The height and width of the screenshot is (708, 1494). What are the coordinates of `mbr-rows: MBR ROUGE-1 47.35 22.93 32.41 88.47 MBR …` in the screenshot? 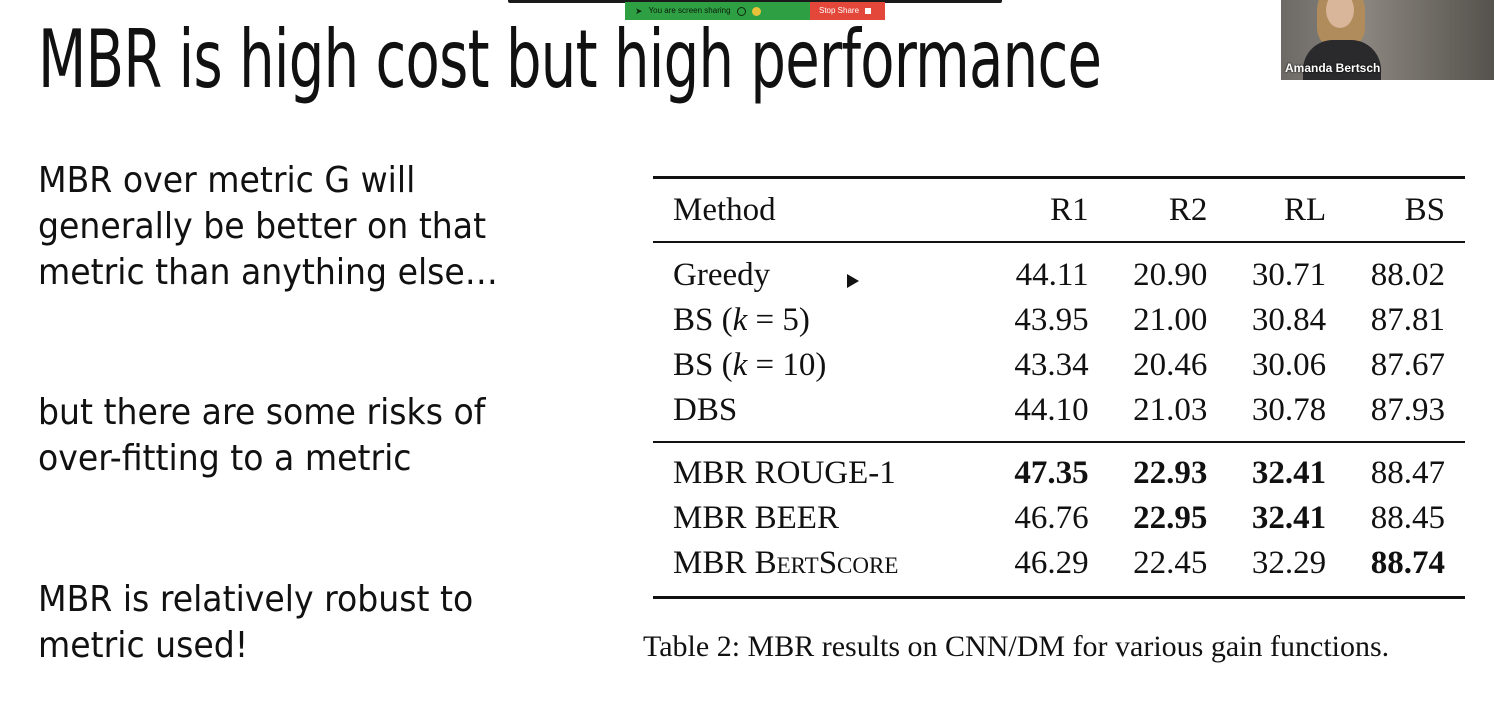 It's located at (1059, 520).